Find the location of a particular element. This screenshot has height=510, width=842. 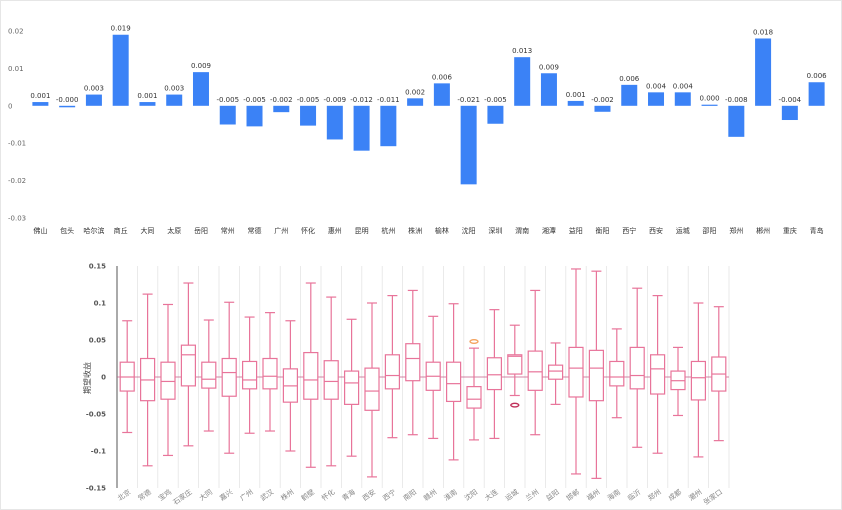

bar-category-label: 商丘 is located at coordinates (121, 230).